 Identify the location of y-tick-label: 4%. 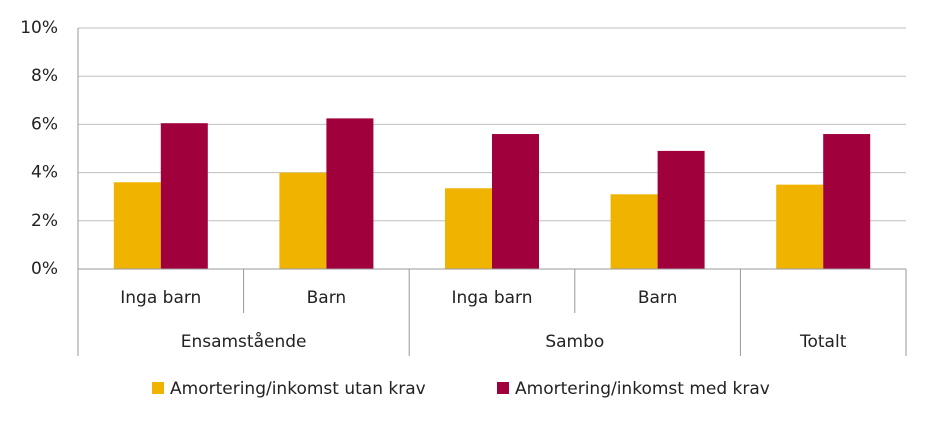
(44, 173).